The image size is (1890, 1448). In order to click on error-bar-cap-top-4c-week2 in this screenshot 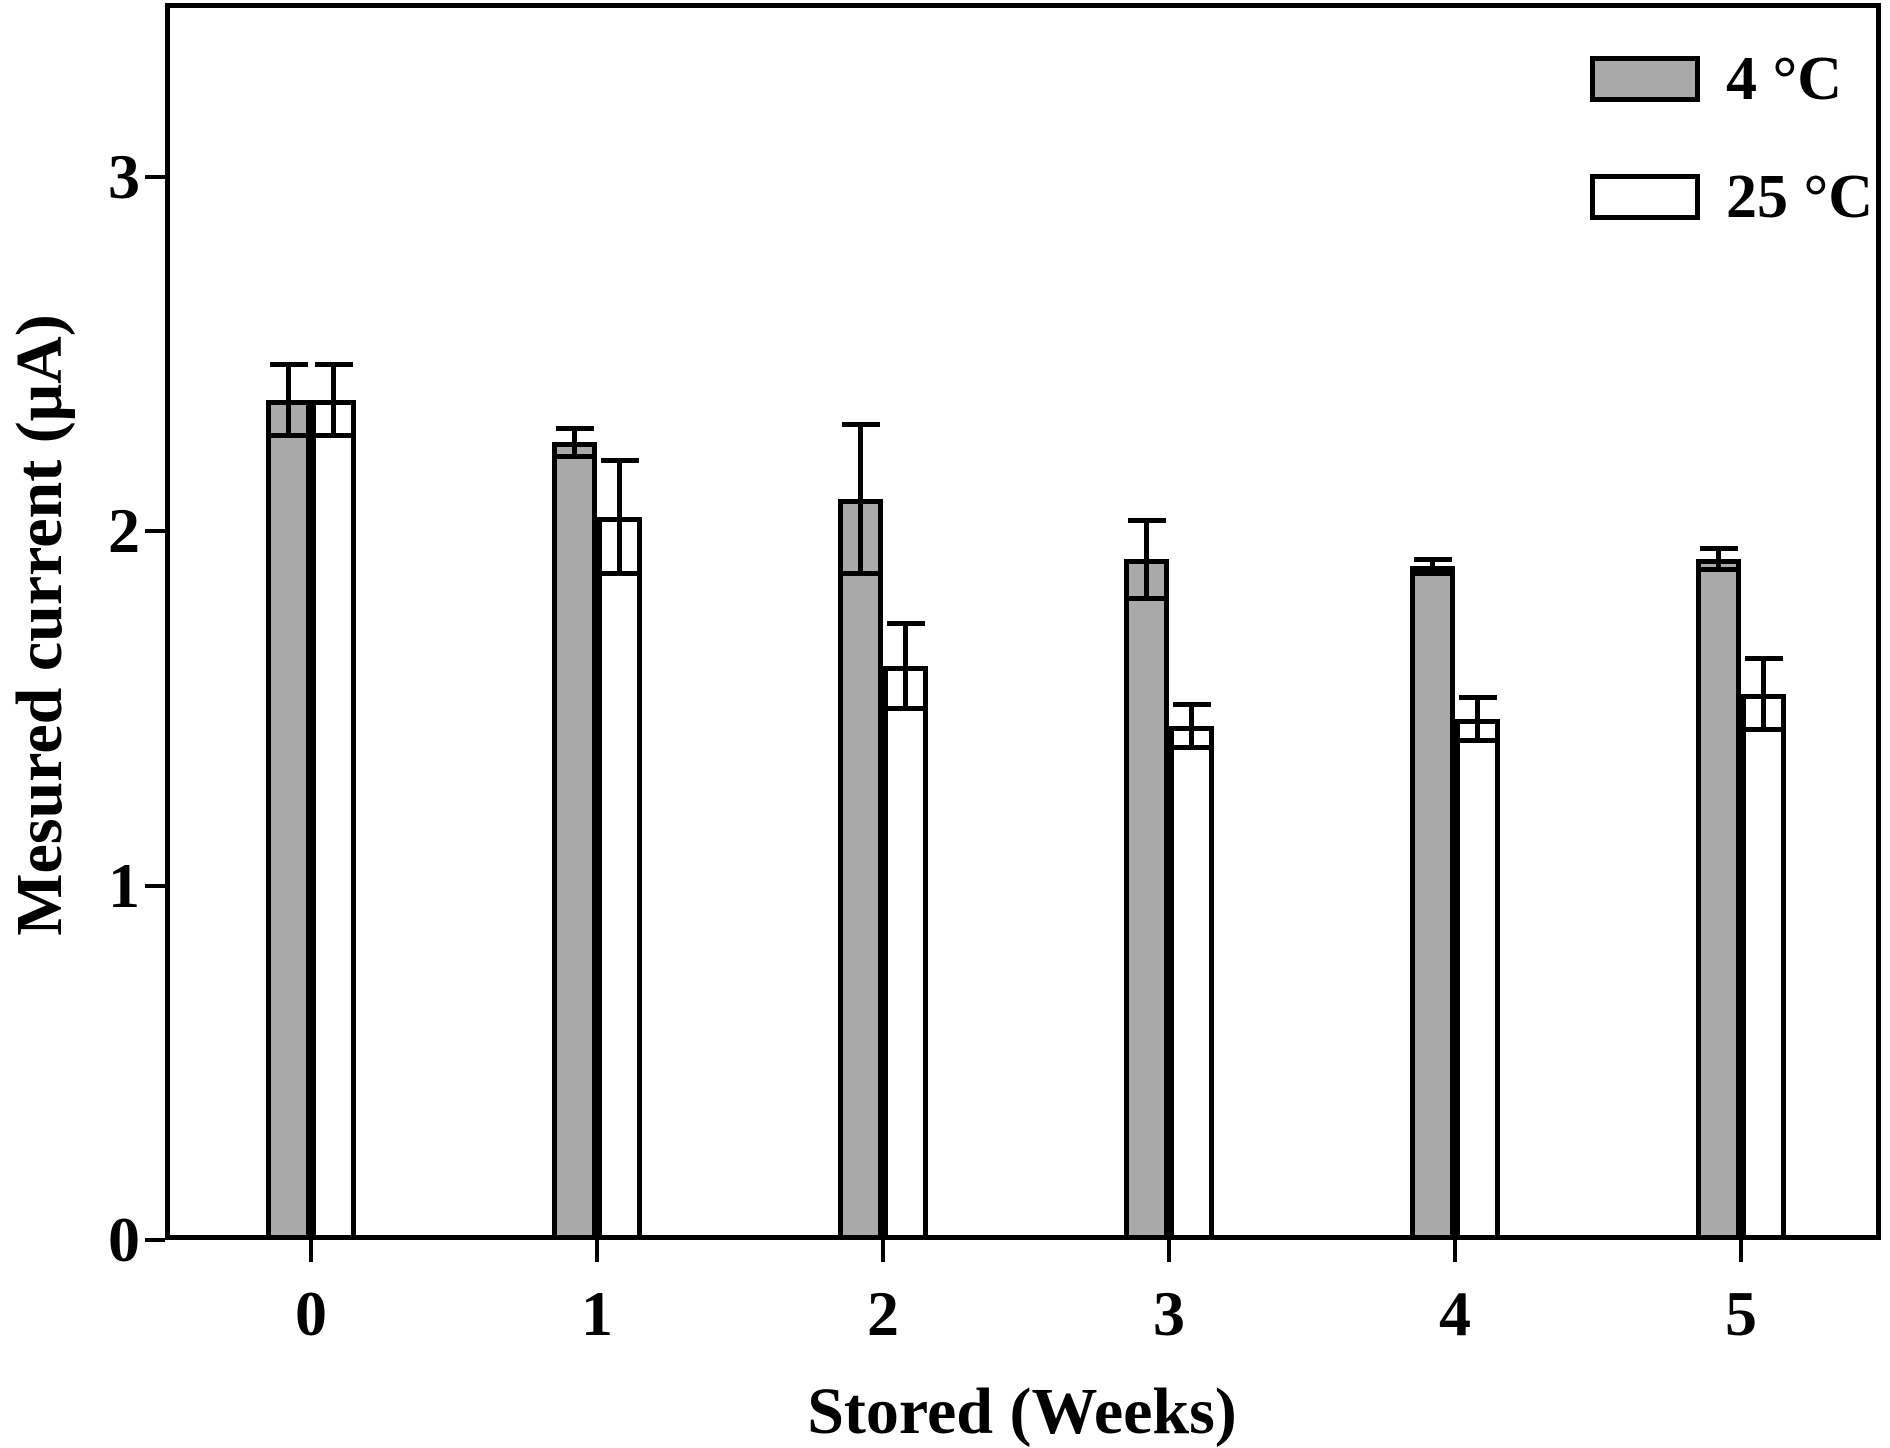, I will do `click(860, 425)`.